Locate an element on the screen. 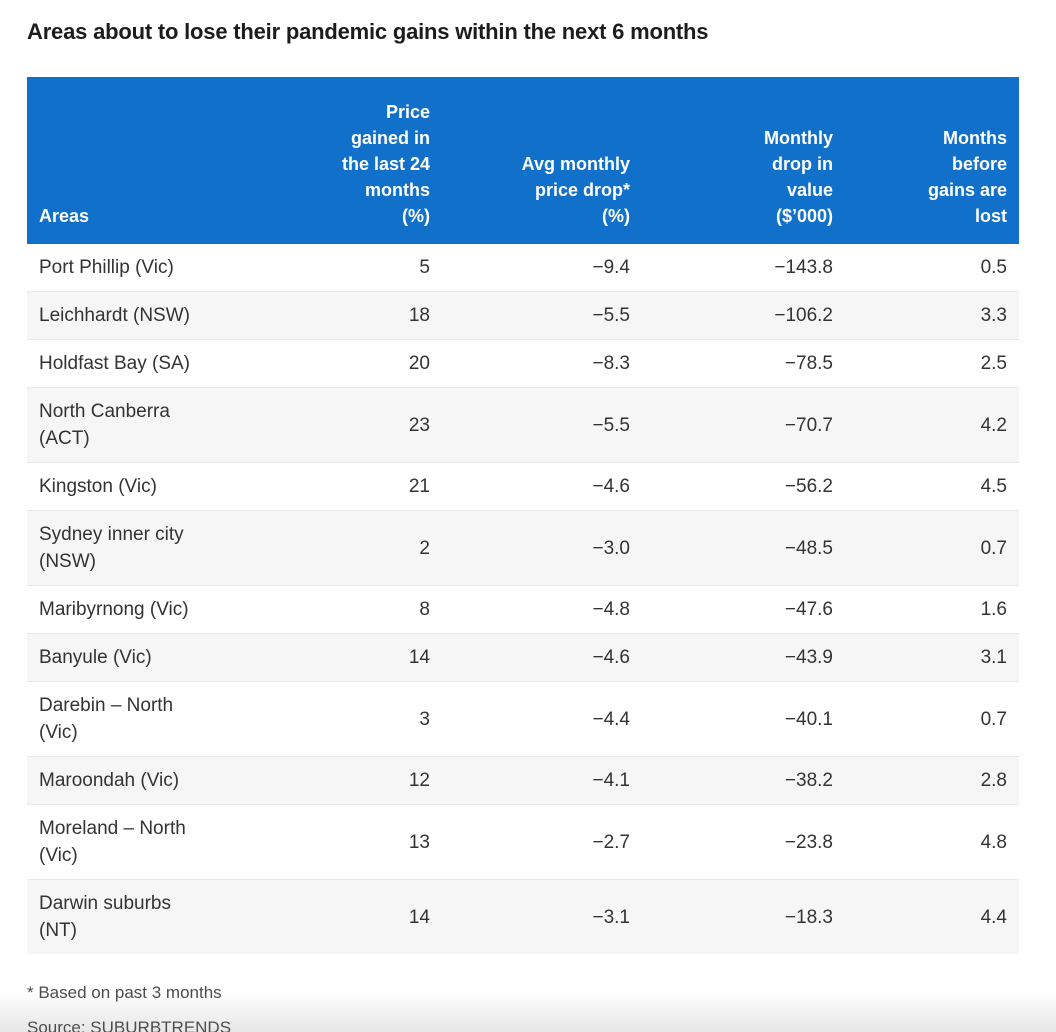 The width and height of the screenshot is (1056, 1032). table-row: Holdfast Bay (SA) 20 −8.3 −78.5 2.5 is located at coordinates (523, 363).